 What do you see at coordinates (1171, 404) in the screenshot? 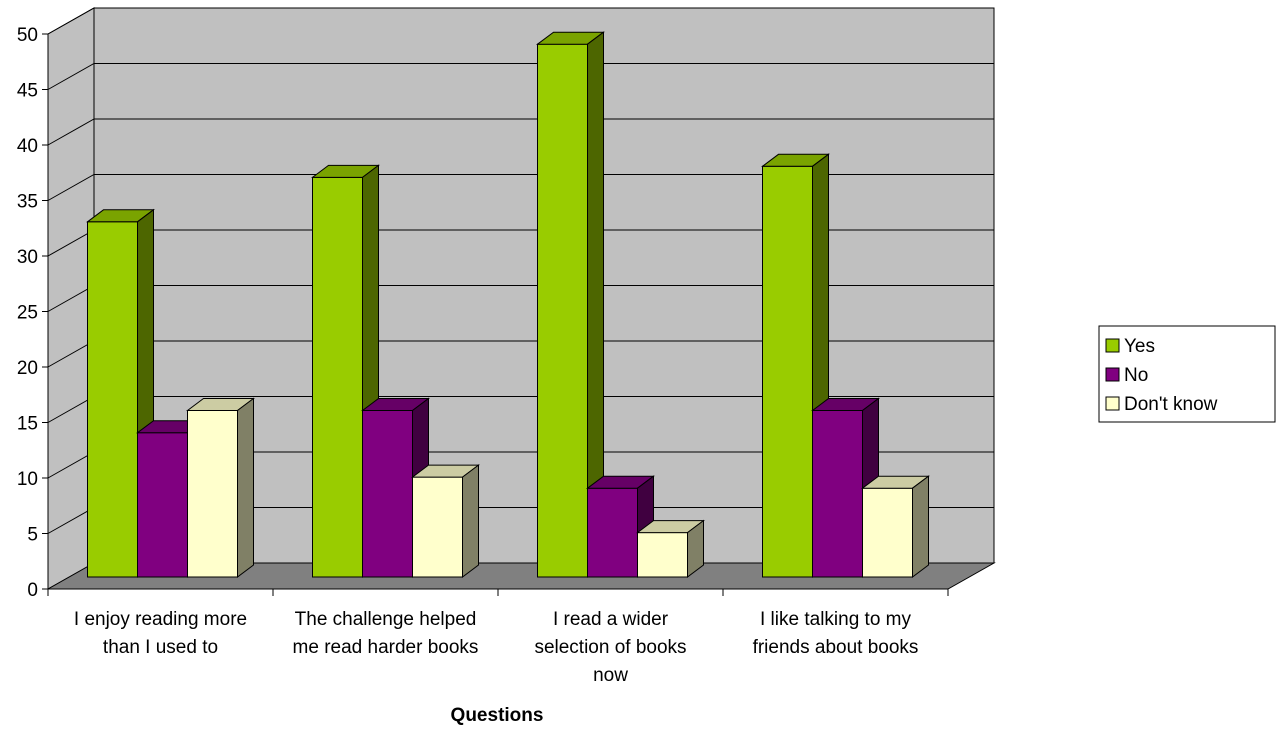
I see `legend-label: Don't know` at bounding box center [1171, 404].